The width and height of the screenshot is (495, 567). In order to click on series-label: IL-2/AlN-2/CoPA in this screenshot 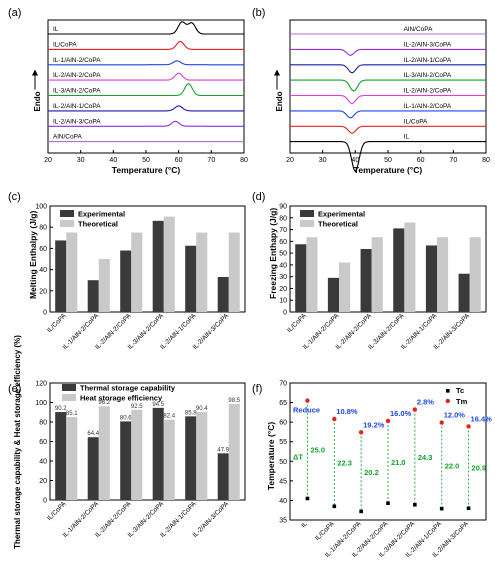, I will do `click(428, 91)`.